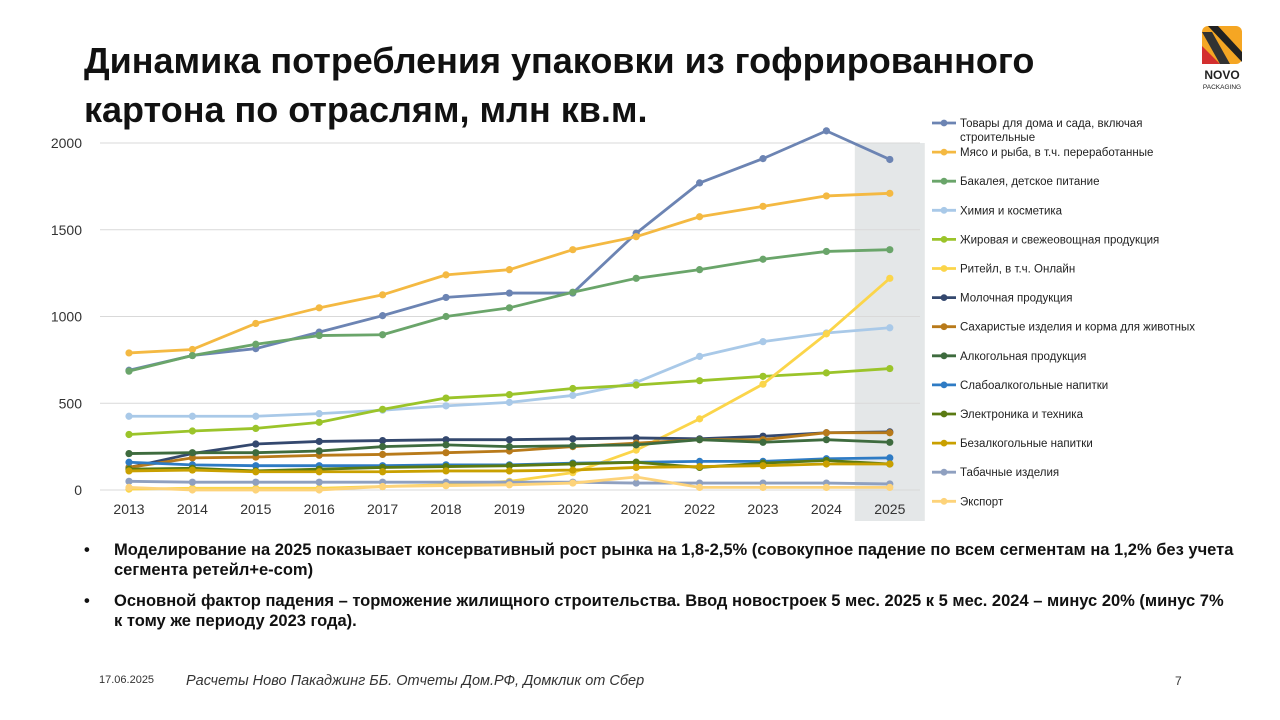 Image resolution: width=1280 pixels, height=720 pixels. Describe the element at coordinates (1016, 299) in the screenshot. I see `legend-label: Молочная продукция` at that location.